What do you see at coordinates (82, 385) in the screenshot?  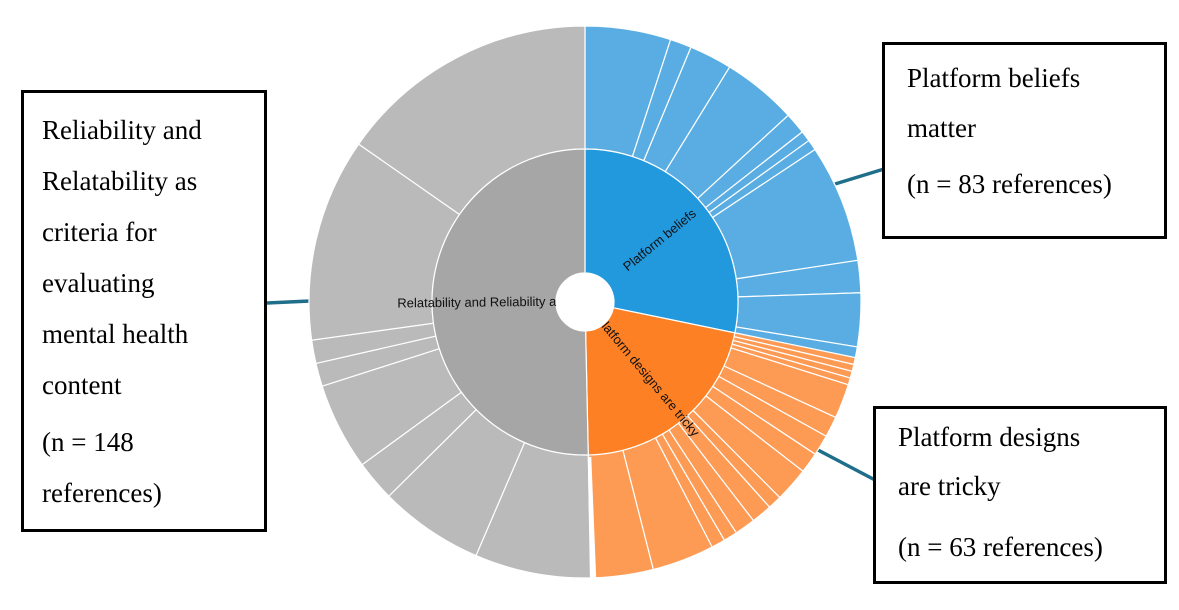 I see `callout-left-line-6: content` at bounding box center [82, 385].